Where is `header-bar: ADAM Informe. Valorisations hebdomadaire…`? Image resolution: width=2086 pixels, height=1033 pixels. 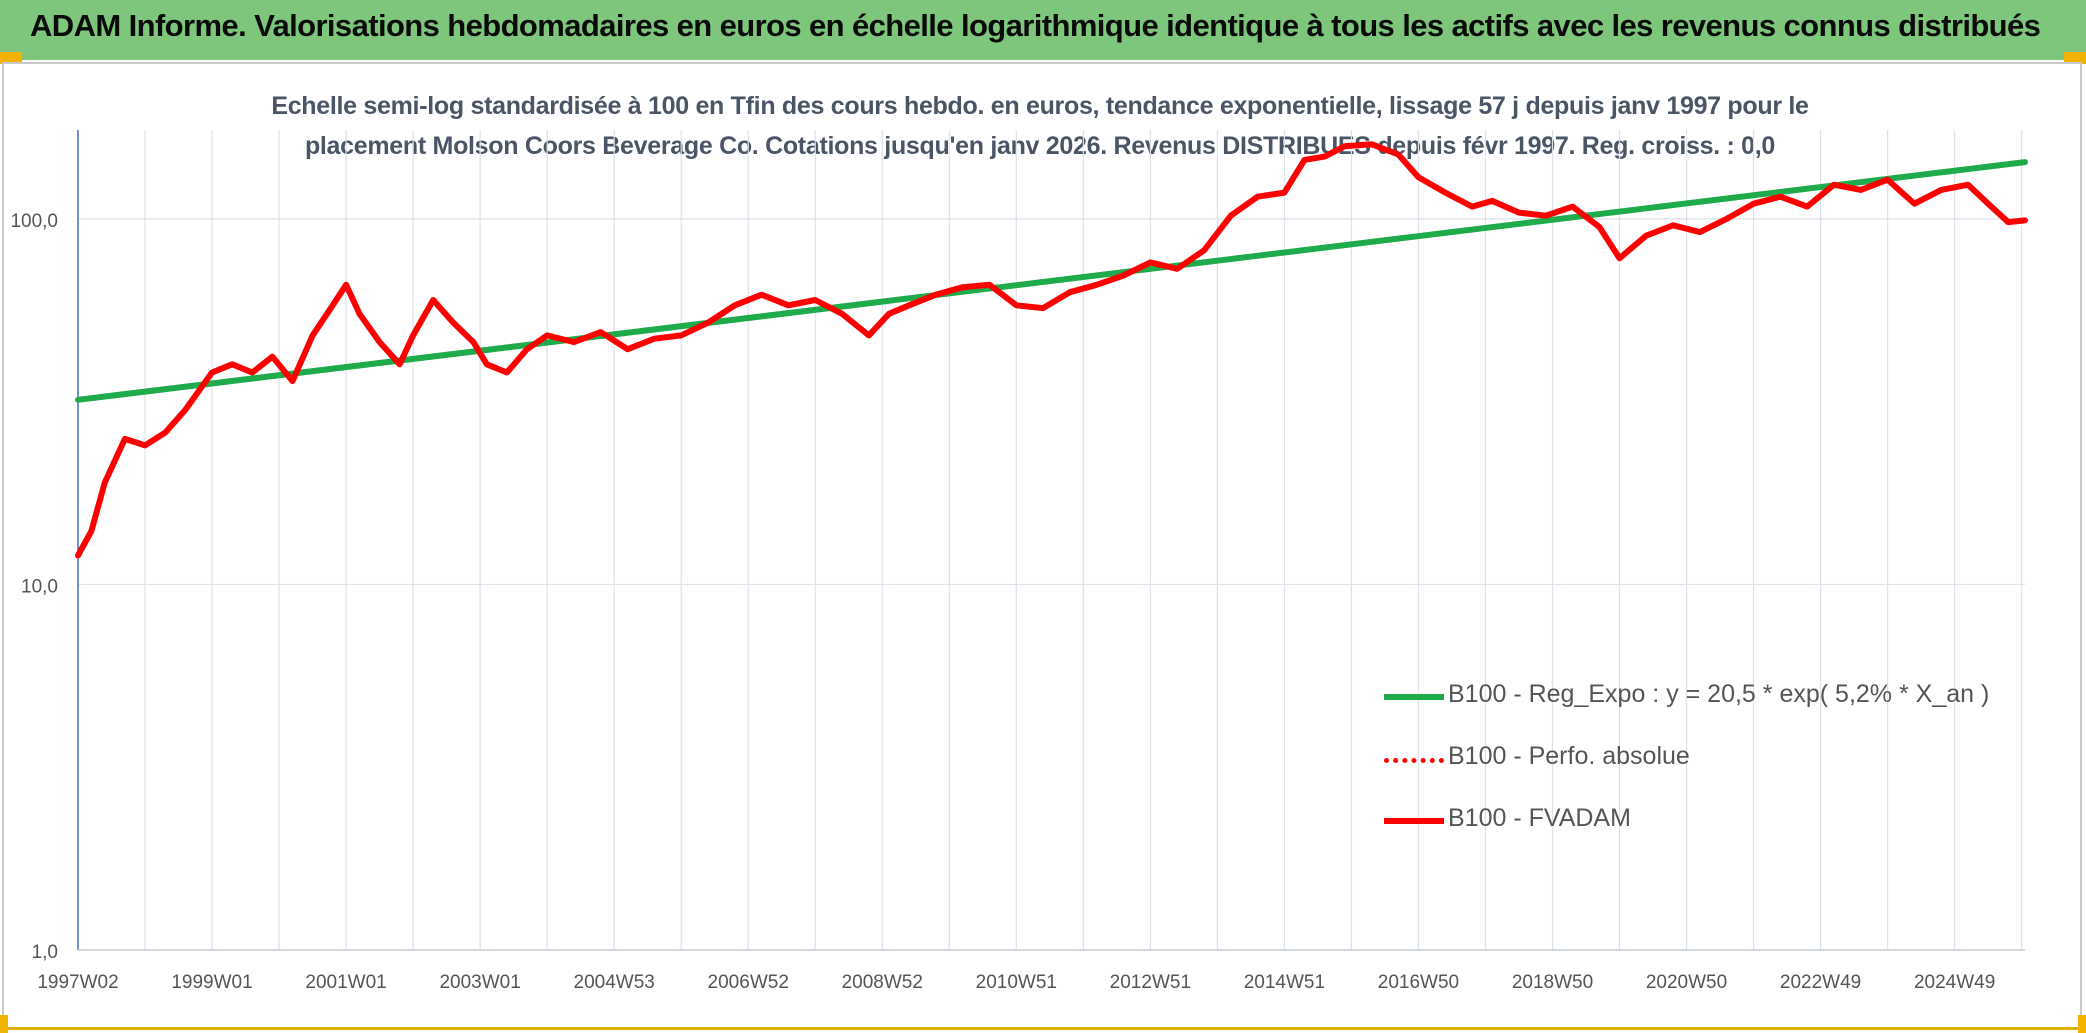
header-bar: ADAM Informe. Valorisations hebdomadaire… is located at coordinates (1043, 32).